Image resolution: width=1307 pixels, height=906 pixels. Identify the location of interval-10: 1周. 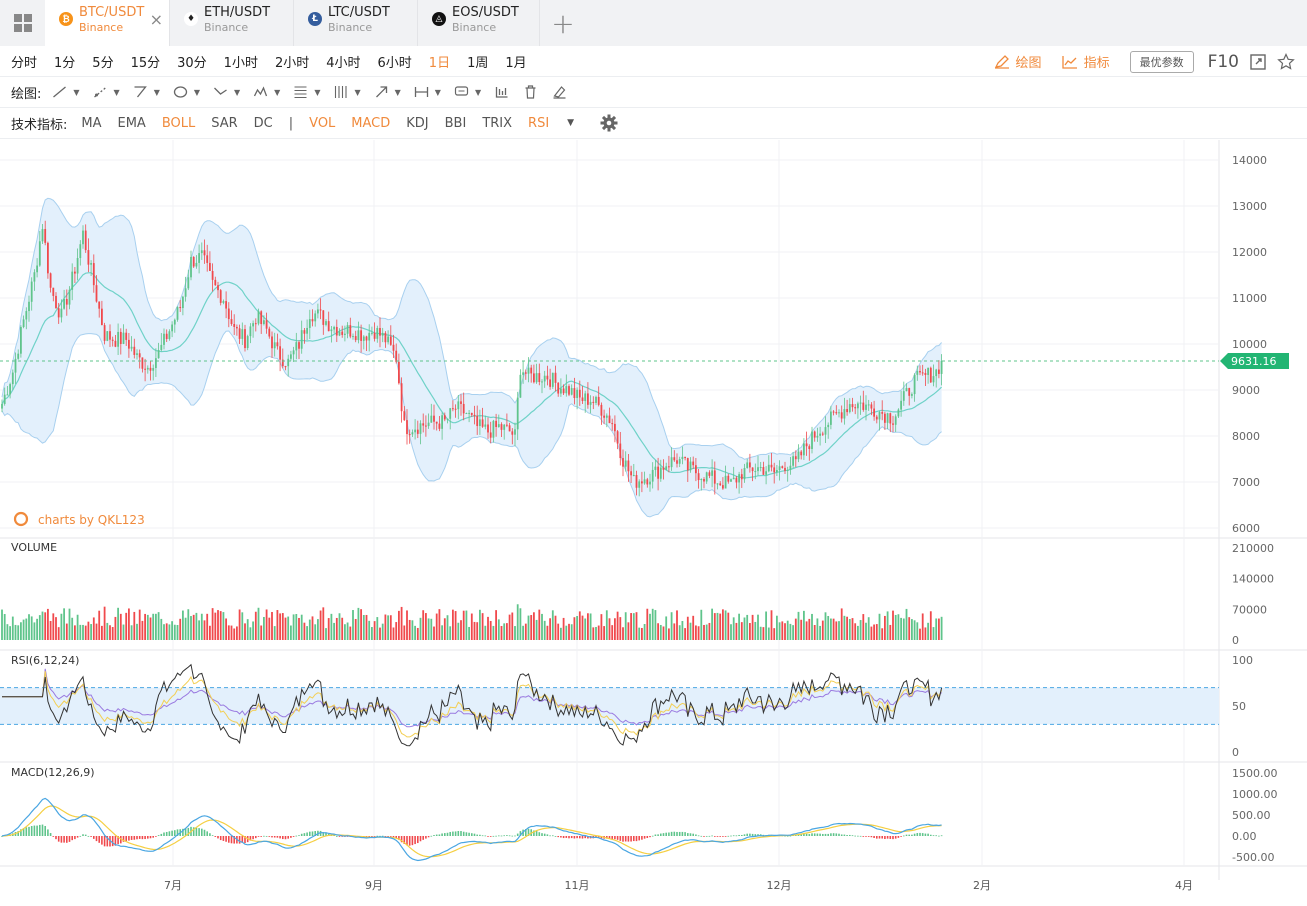
(478, 63).